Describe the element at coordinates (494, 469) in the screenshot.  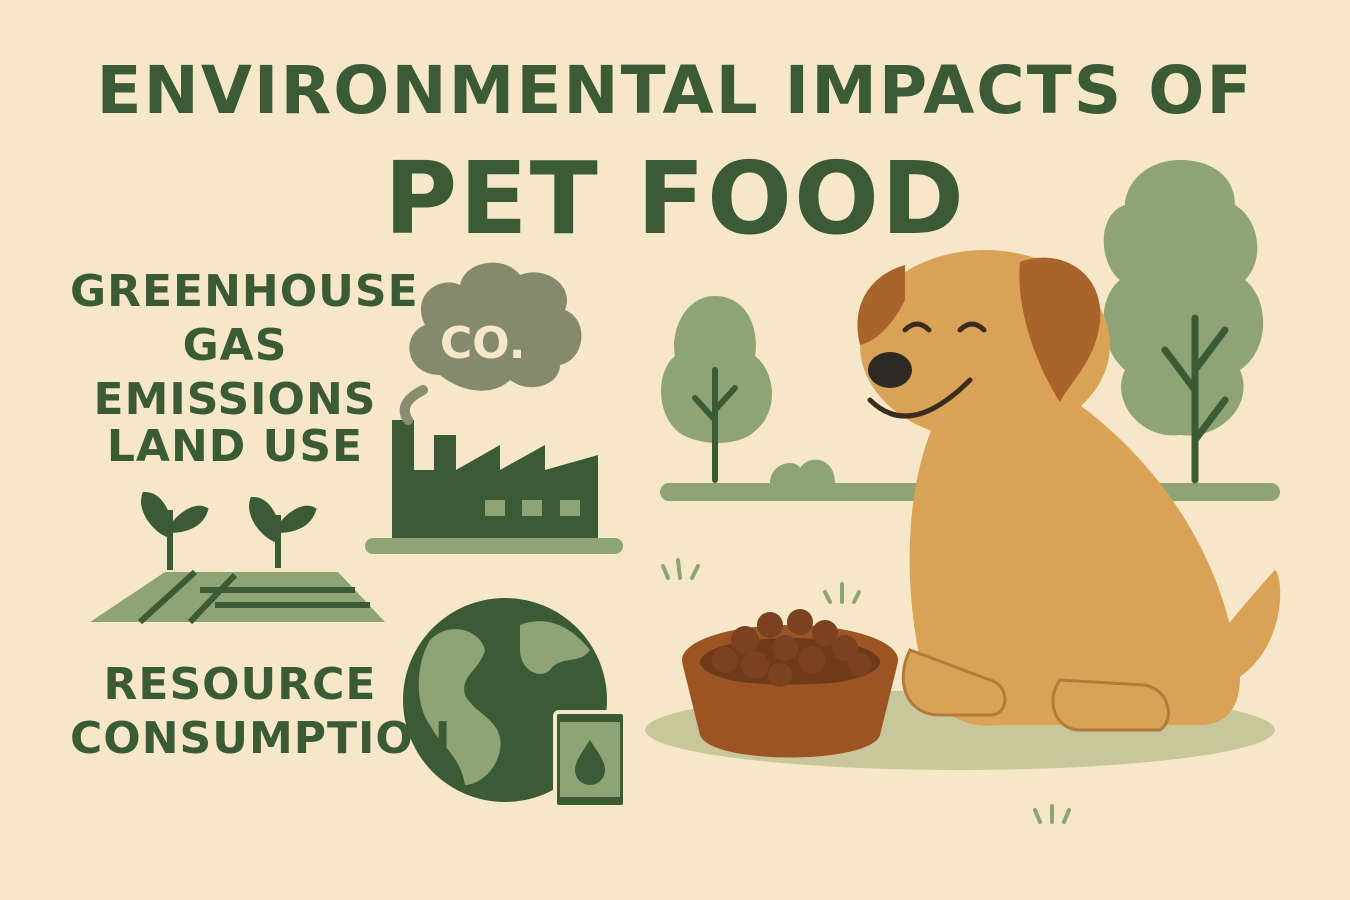
I see `factory-icon` at that location.